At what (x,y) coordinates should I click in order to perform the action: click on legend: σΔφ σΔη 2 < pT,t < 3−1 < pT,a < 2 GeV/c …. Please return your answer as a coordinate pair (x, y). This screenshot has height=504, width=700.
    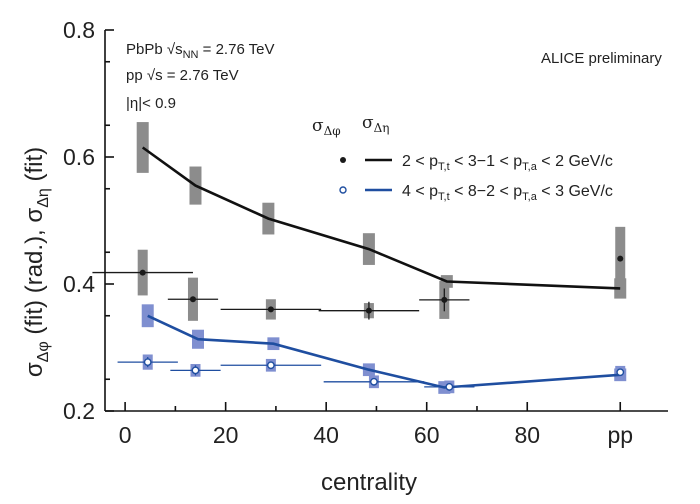
    Looking at the image, I should click on (462, 158).